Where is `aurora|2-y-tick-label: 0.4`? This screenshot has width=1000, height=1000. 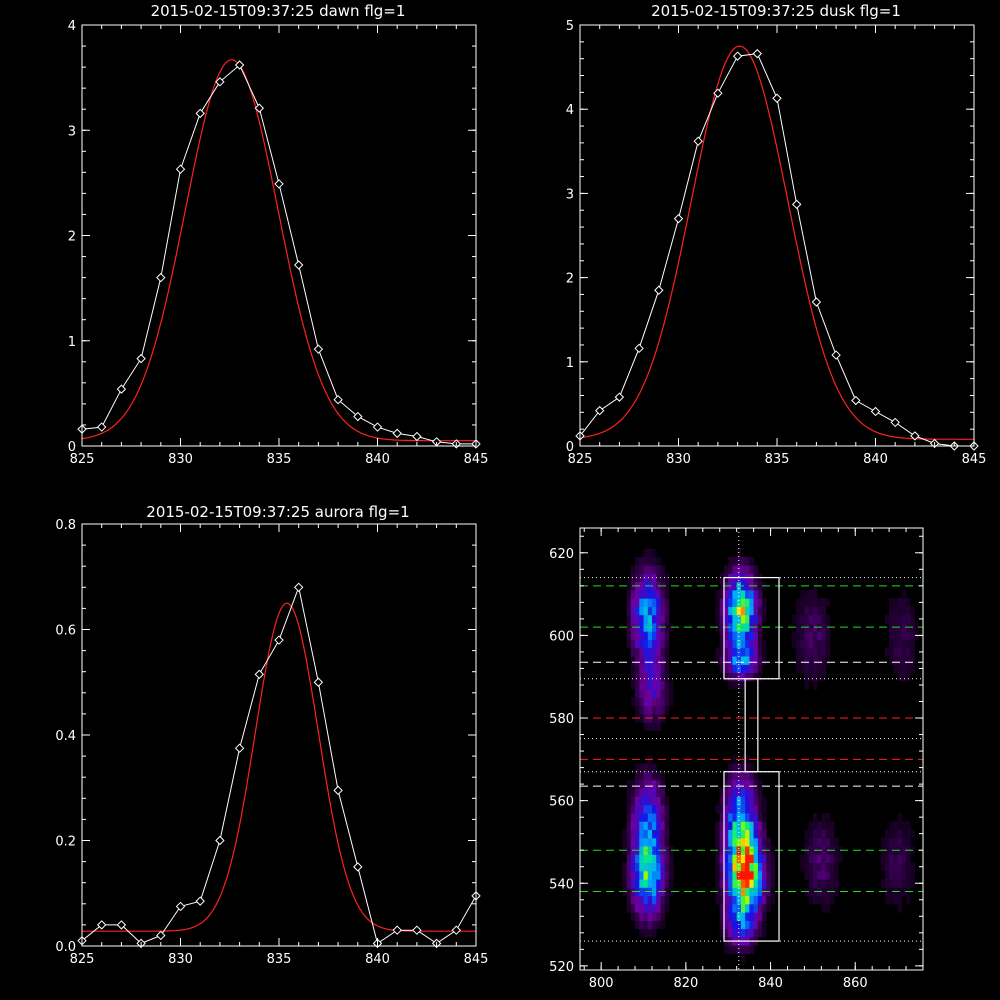 aurora|2-y-tick-label: 0.4 is located at coordinates (65, 736).